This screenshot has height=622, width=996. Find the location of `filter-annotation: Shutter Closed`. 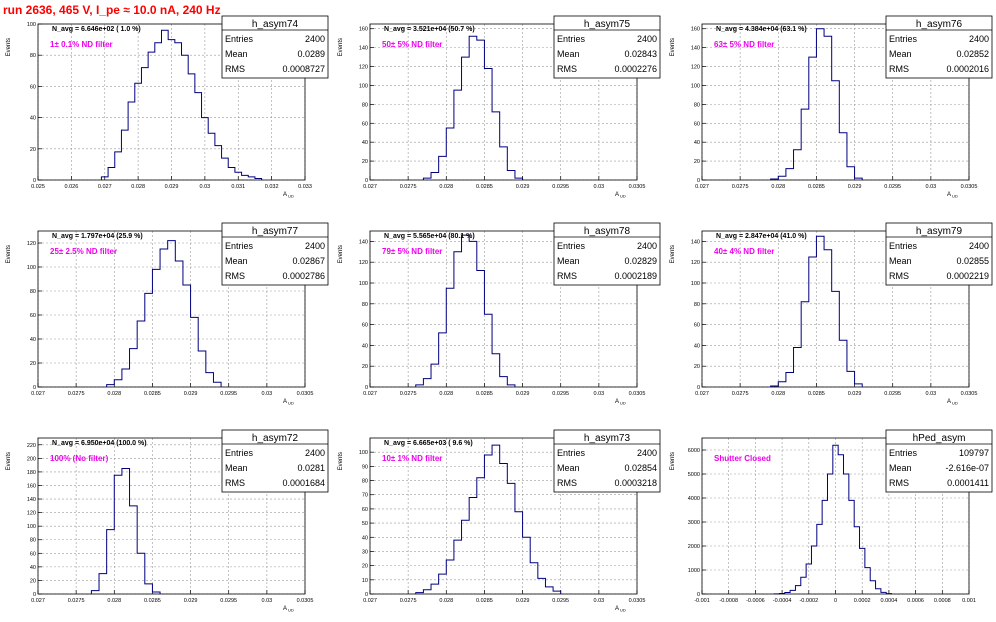

filter-annotation: Shutter Closed is located at coordinates (742, 458).